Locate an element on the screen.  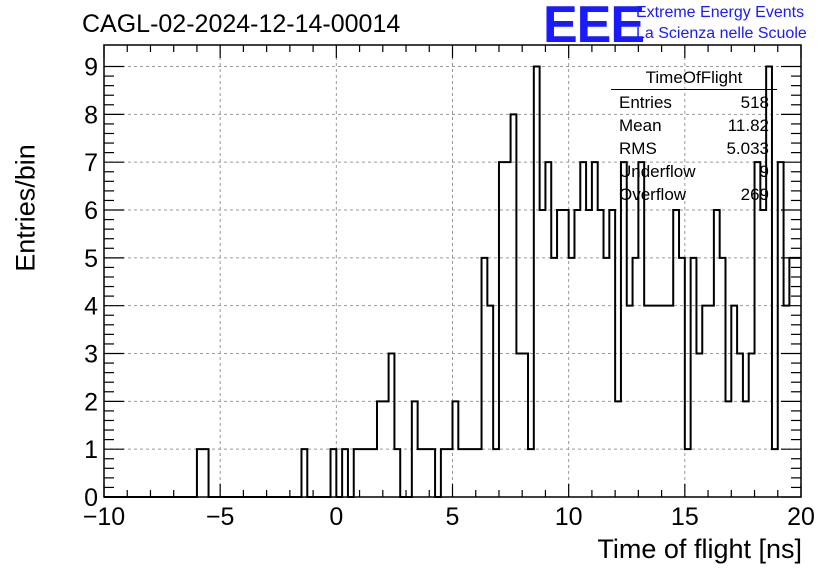
stats-value: 269 is located at coordinates (754, 194).